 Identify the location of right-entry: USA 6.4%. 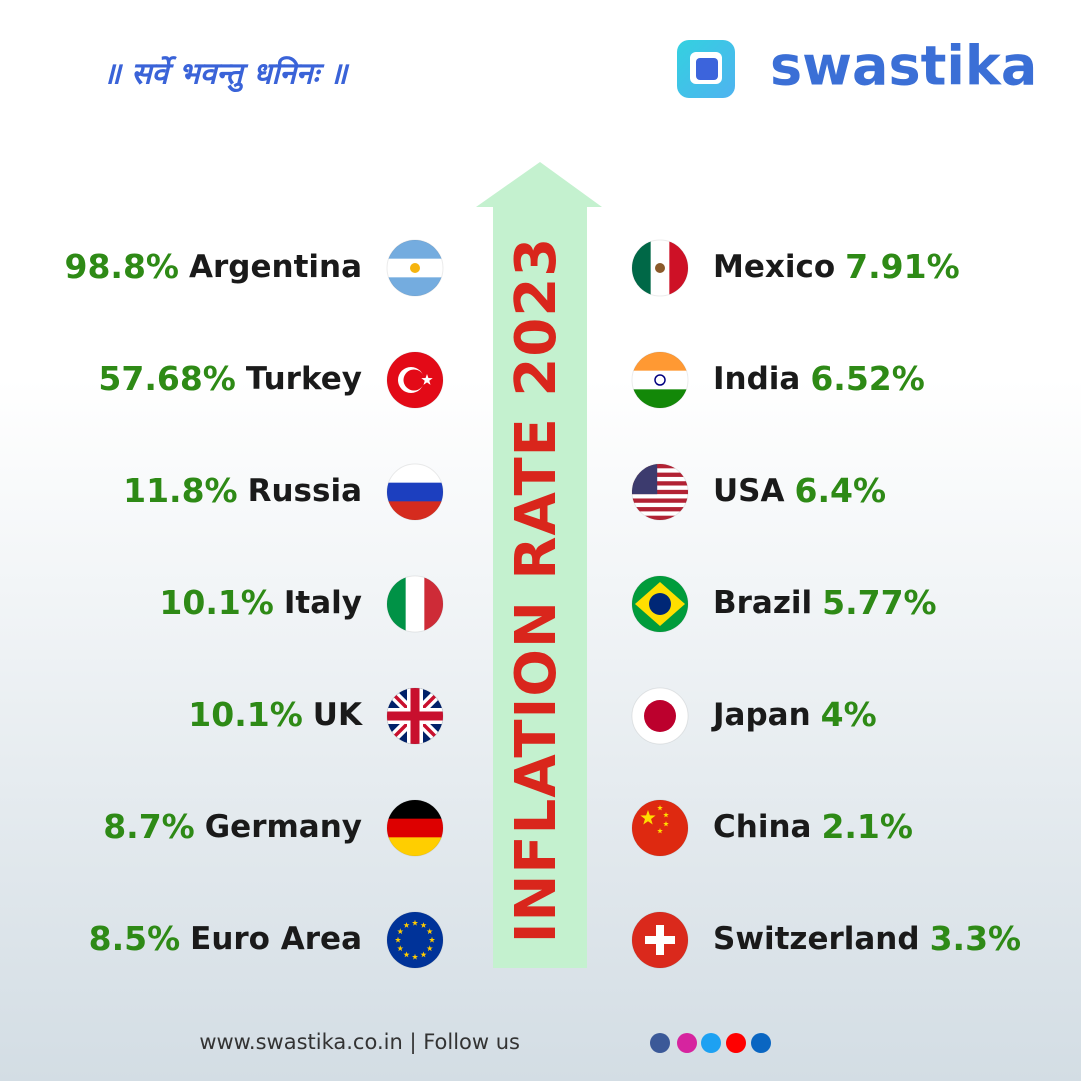
(799, 490).